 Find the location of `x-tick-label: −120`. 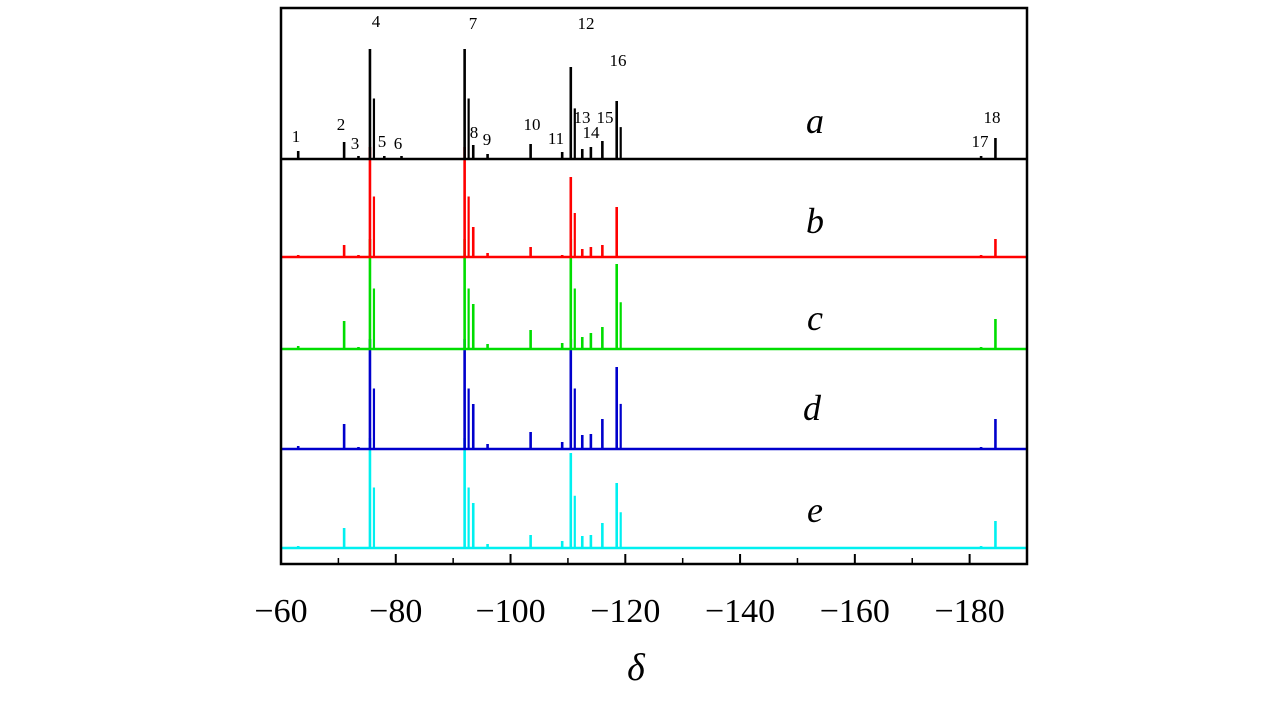

x-tick-label: −120 is located at coordinates (625, 611).